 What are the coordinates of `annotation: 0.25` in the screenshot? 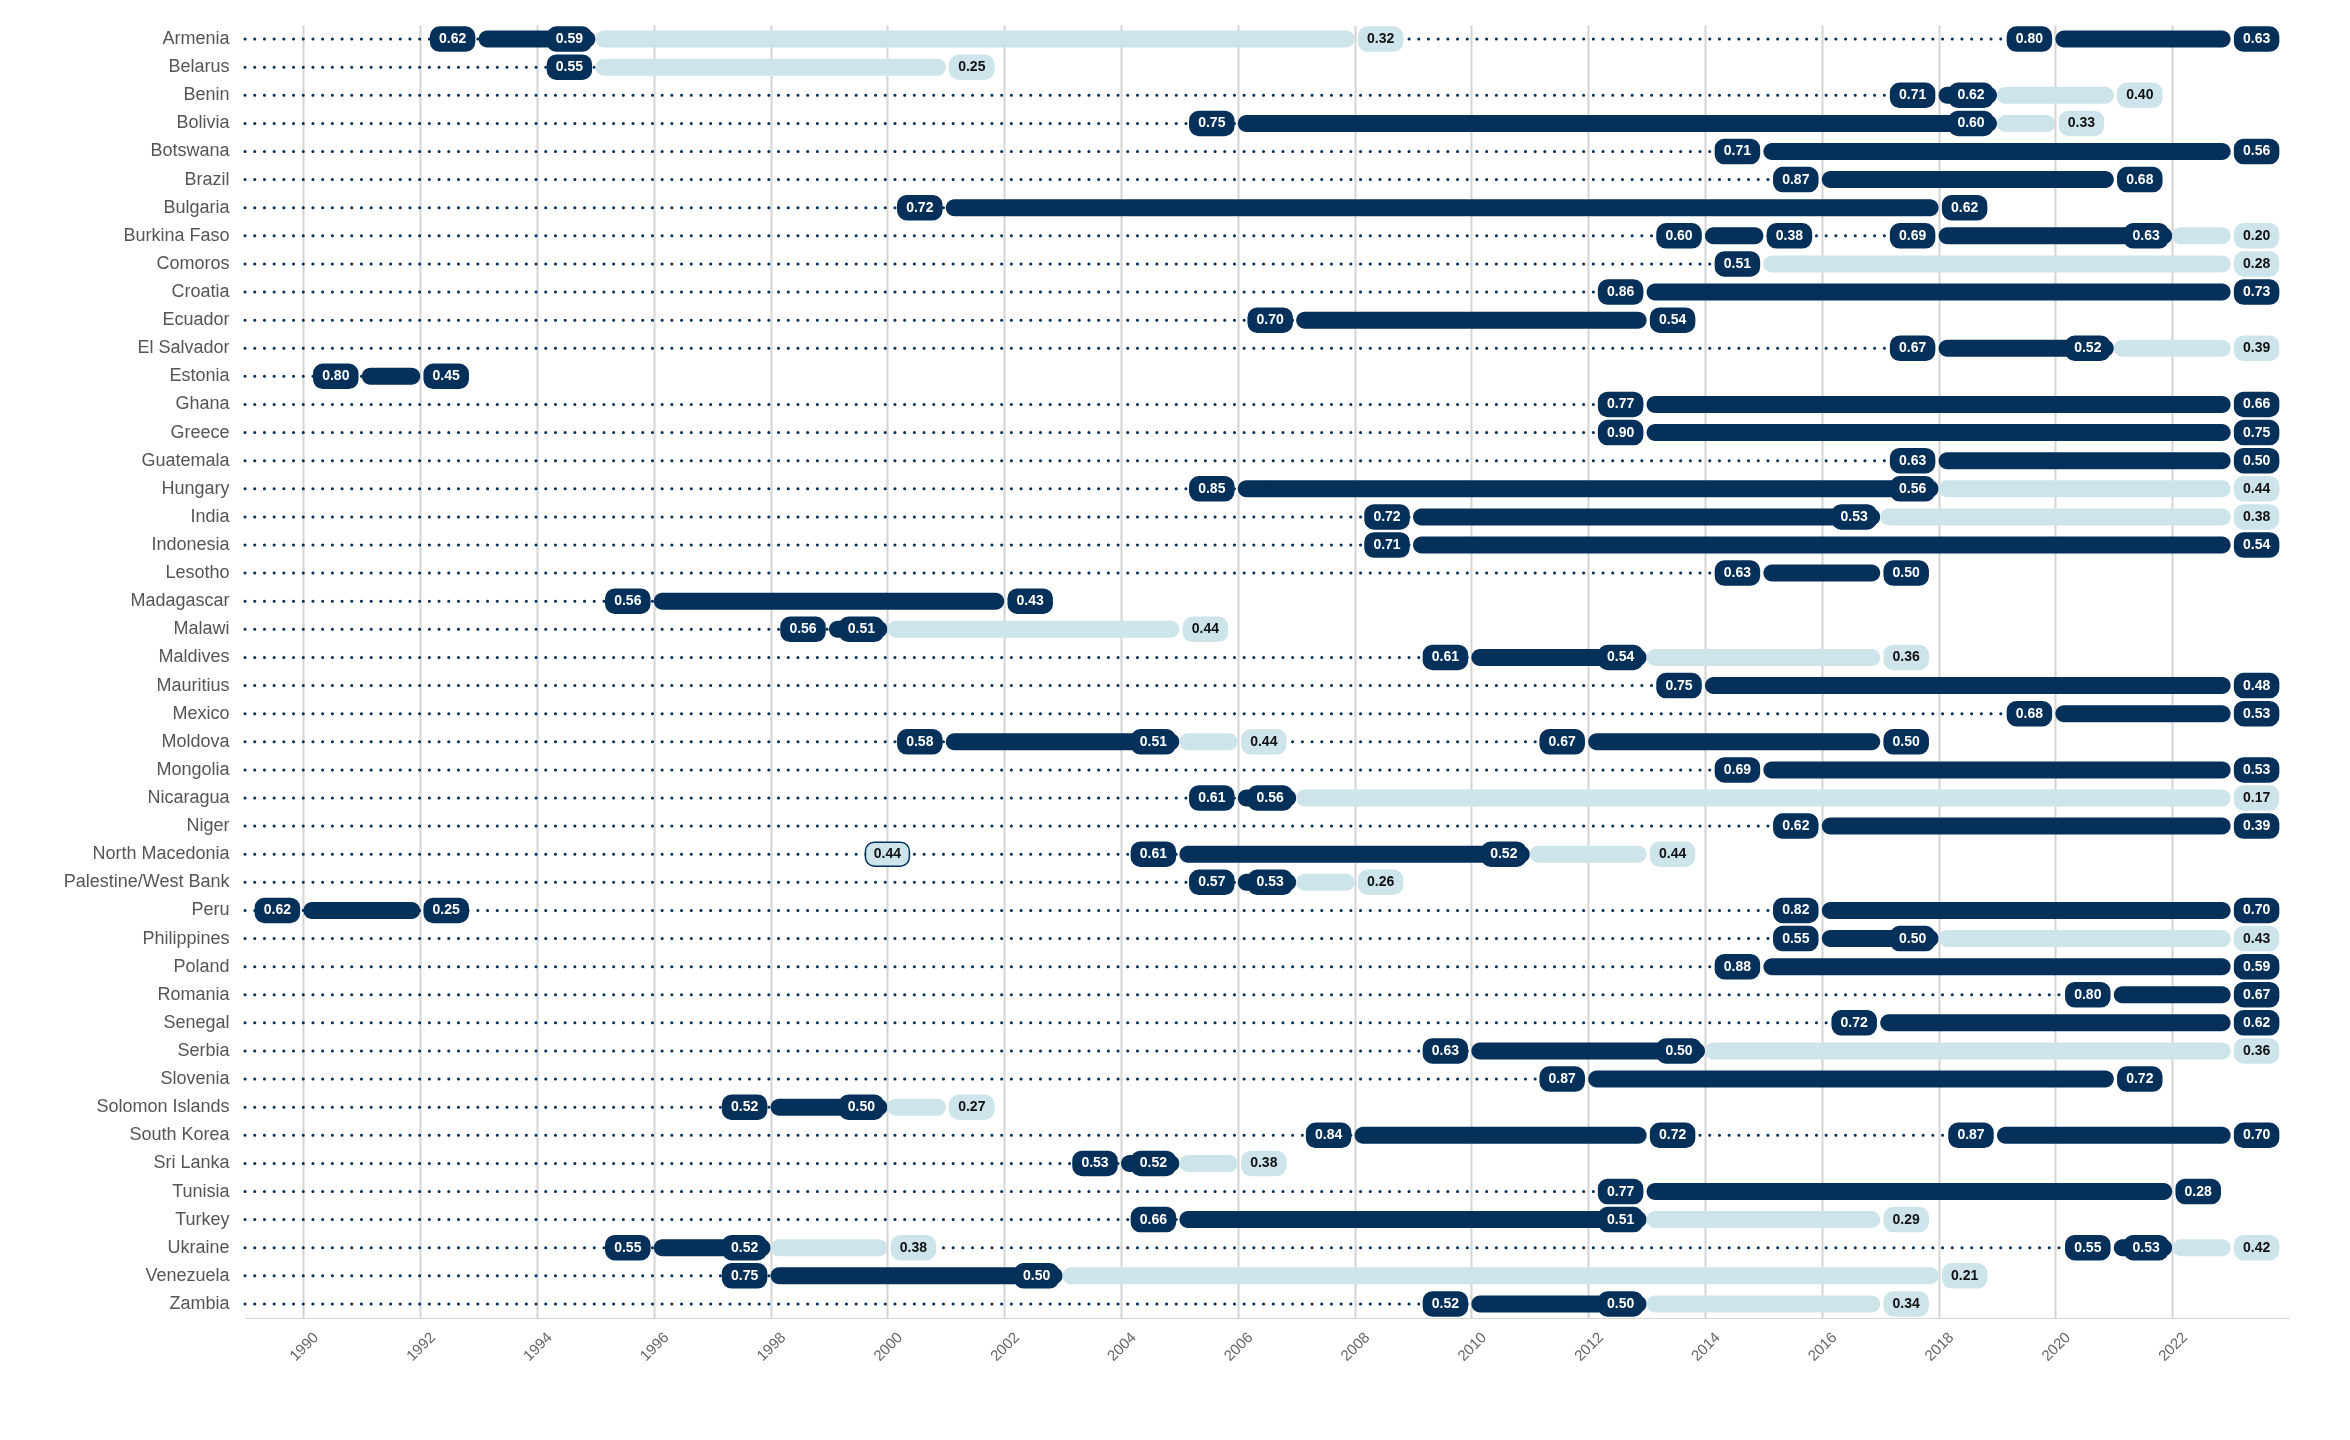 It's located at (446, 909).